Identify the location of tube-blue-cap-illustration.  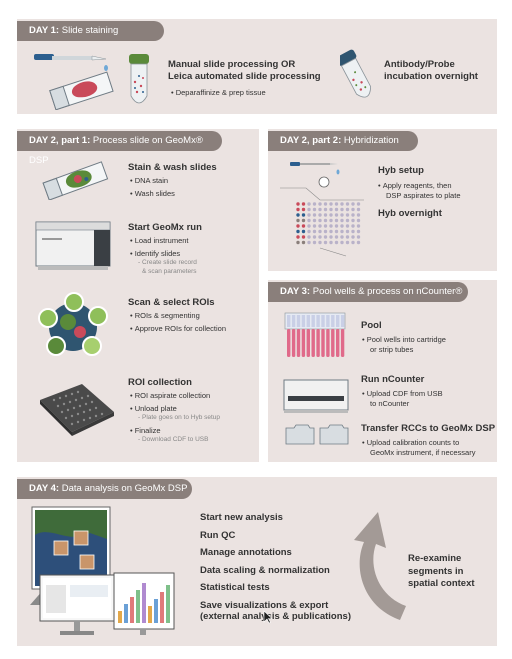
(356, 73).